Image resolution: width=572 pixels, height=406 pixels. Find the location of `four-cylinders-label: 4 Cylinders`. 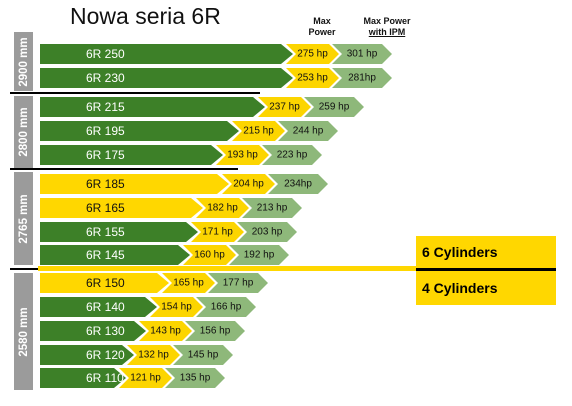

four-cylinders-label: 4 Cylinders is located at coordinates (460, 288).